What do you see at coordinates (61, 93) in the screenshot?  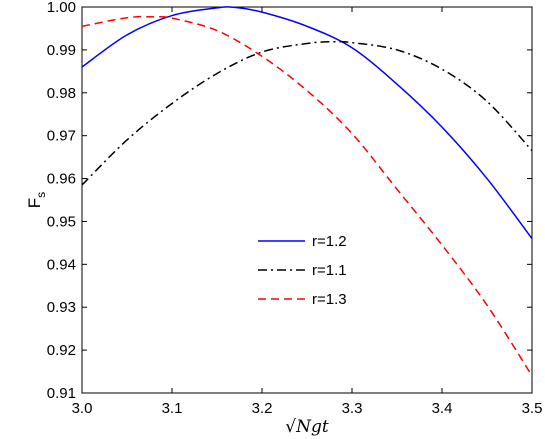 I see `y-tick-label: 0.98` at bounding box center [61, 93].